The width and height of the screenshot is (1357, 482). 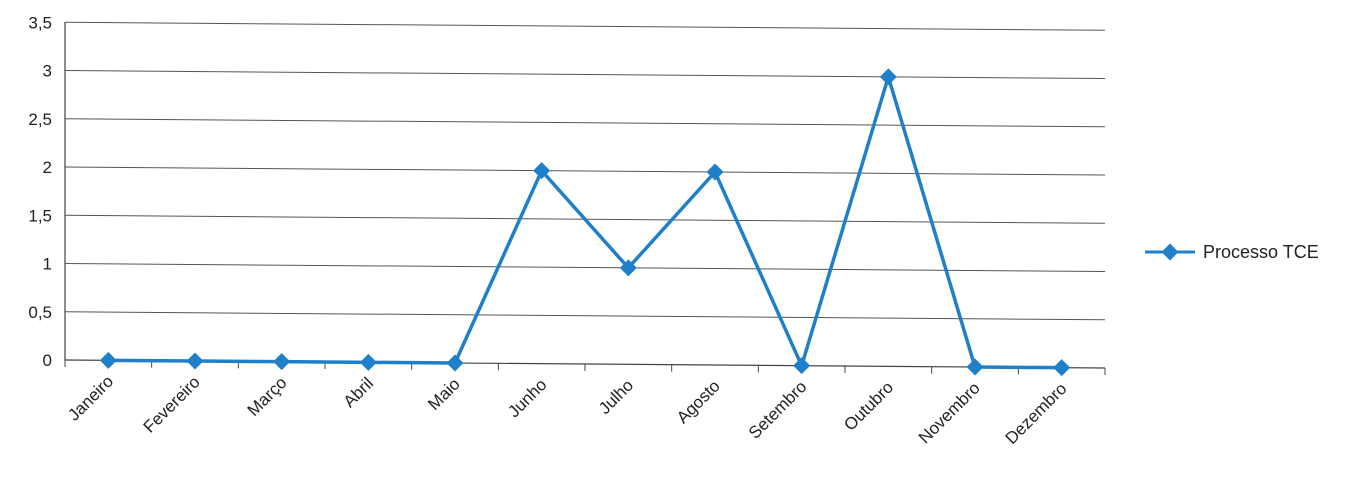 I want to click on legend: Processo TCE, so click(x=1232, y=252).